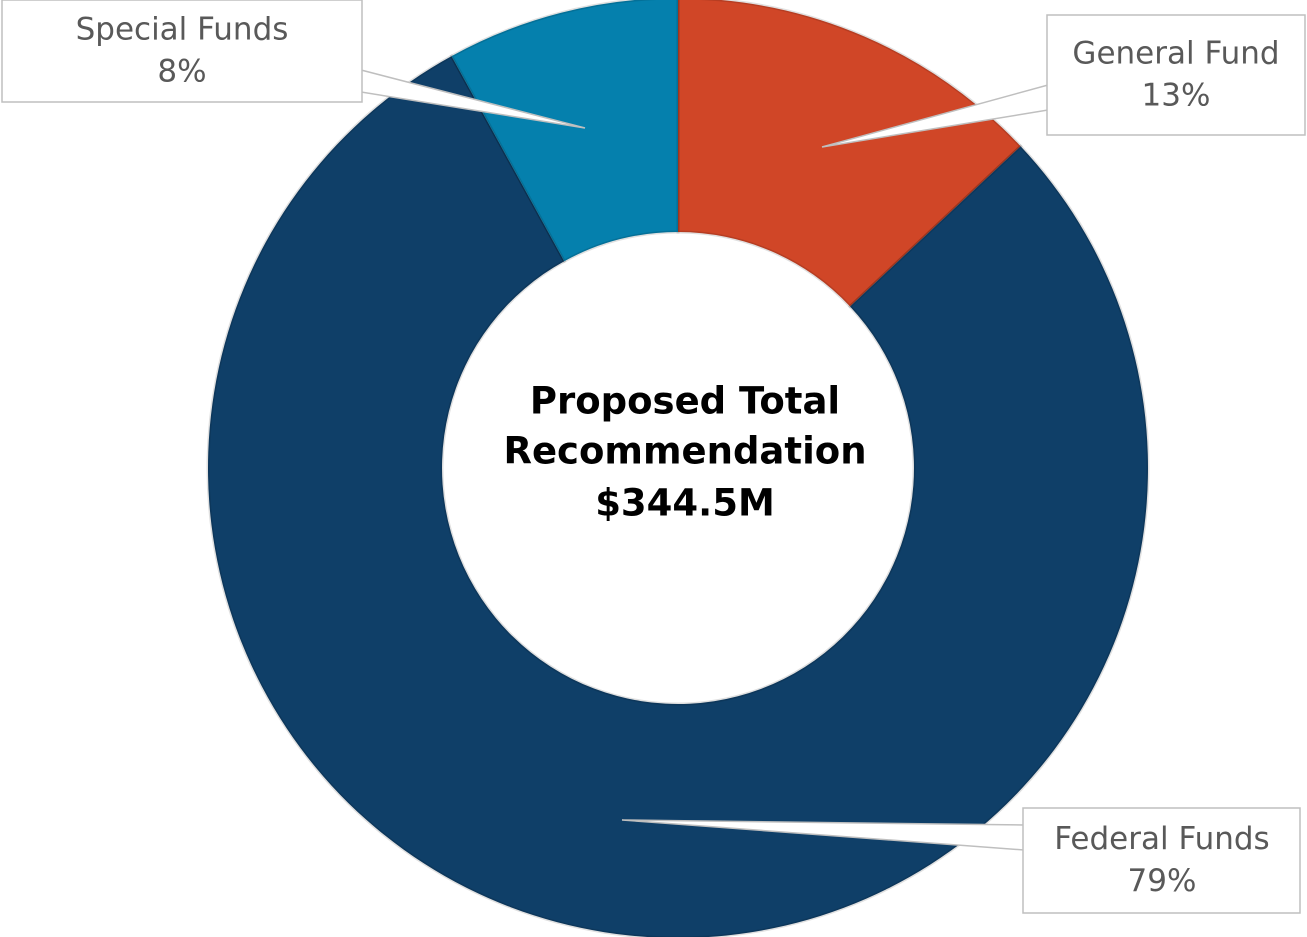 The width and height of the screenshot is (1307, 937). I want to click on slice-value: 13%, so click(1176, 96).